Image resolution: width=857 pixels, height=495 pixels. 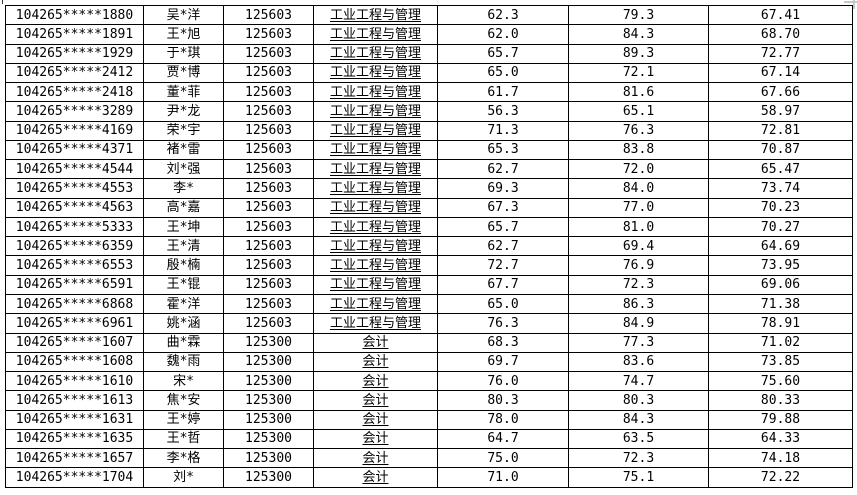 What do you see at coordinates (638, 92) in the screenshot?
I see `score-2: 81.6` at bounding box center [638, 92].